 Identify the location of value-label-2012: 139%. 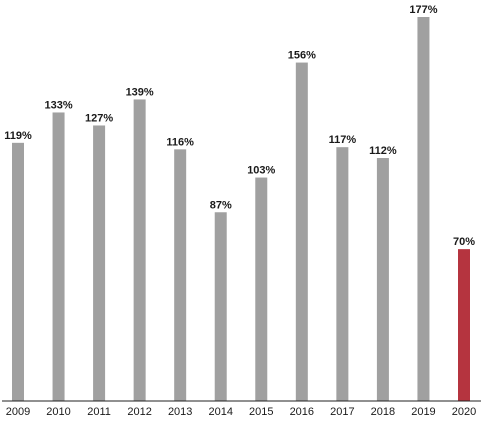
(140, 92).